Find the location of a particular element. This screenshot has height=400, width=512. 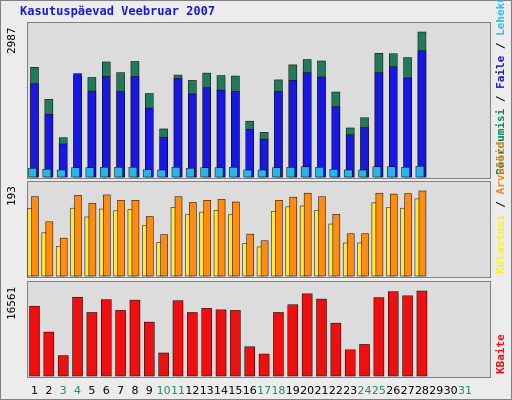

x-tick-label-13: 13 is located at coordinates (207, 390).